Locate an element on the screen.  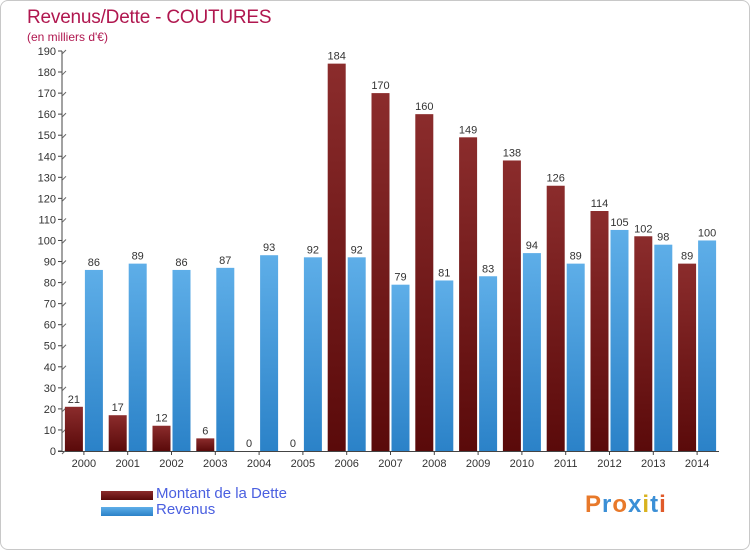
data-label-debt: 160 is located at coordinates (424, 107).